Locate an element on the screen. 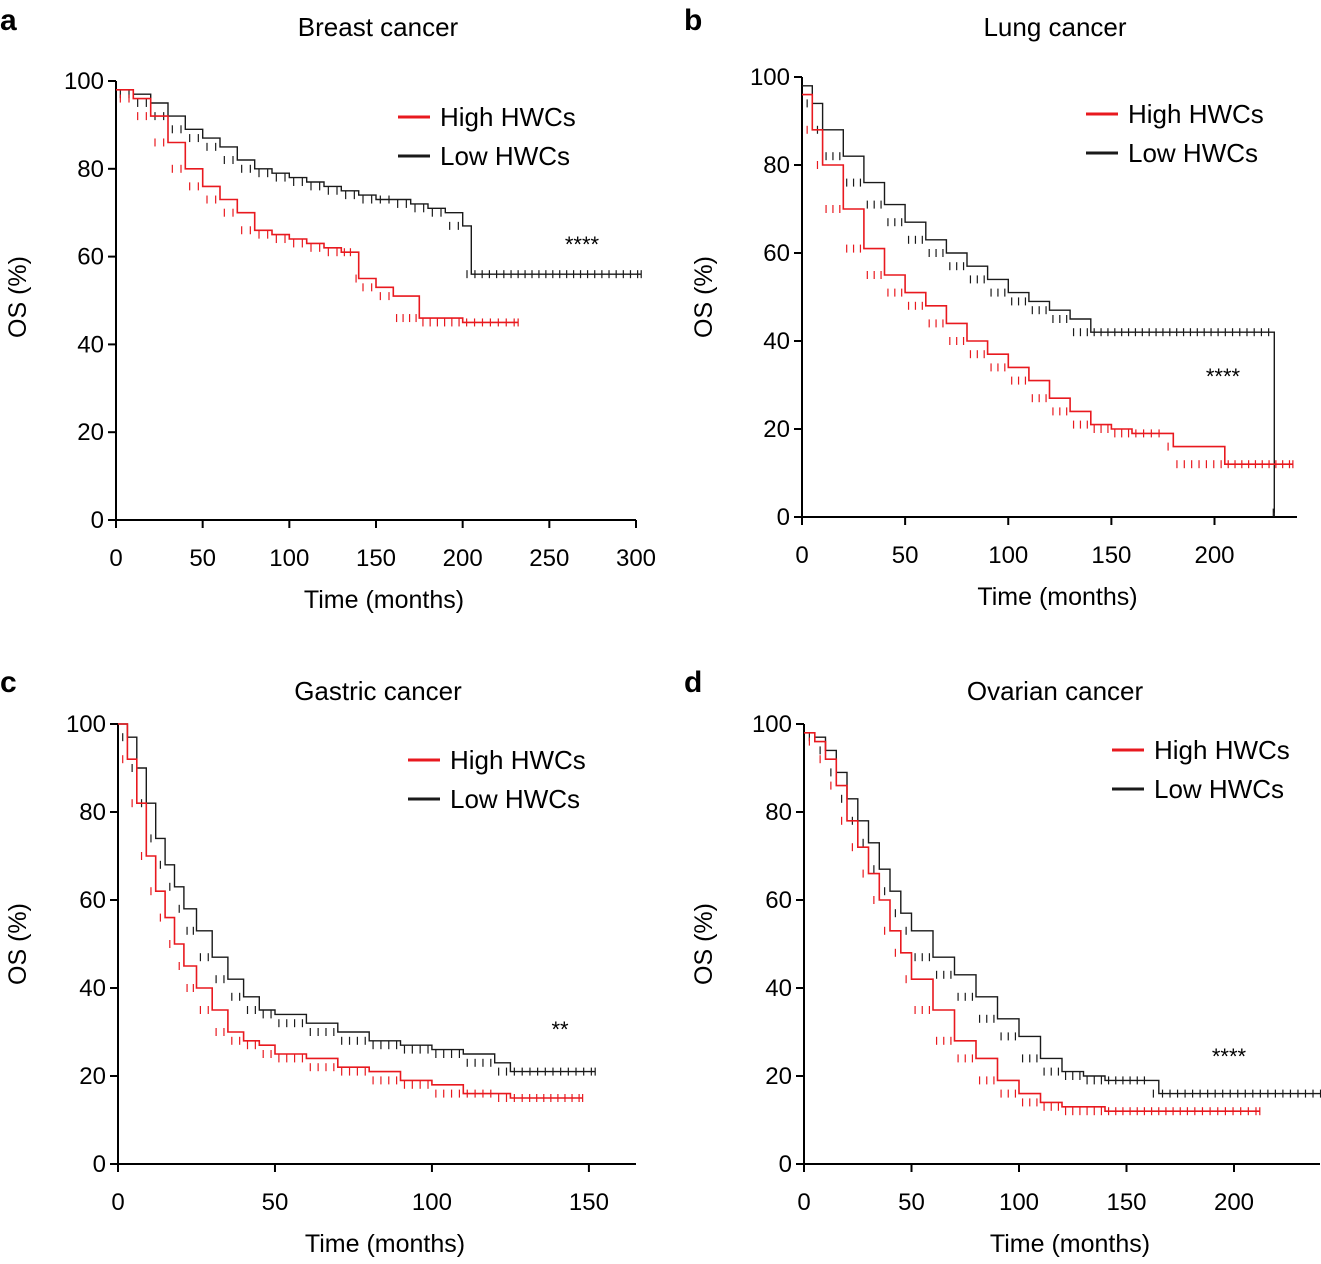  panel-letter: d is located at coordinates (693, 682).